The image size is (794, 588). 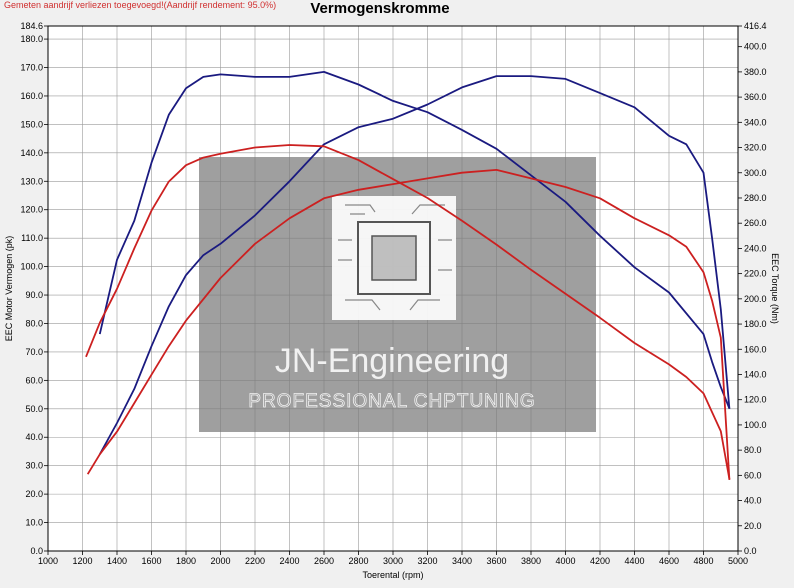 What do you see at coordinates (755, 148) in the screenshot?
I see `y-right-tick-label: 320.0` at bounding box center [755, 148].